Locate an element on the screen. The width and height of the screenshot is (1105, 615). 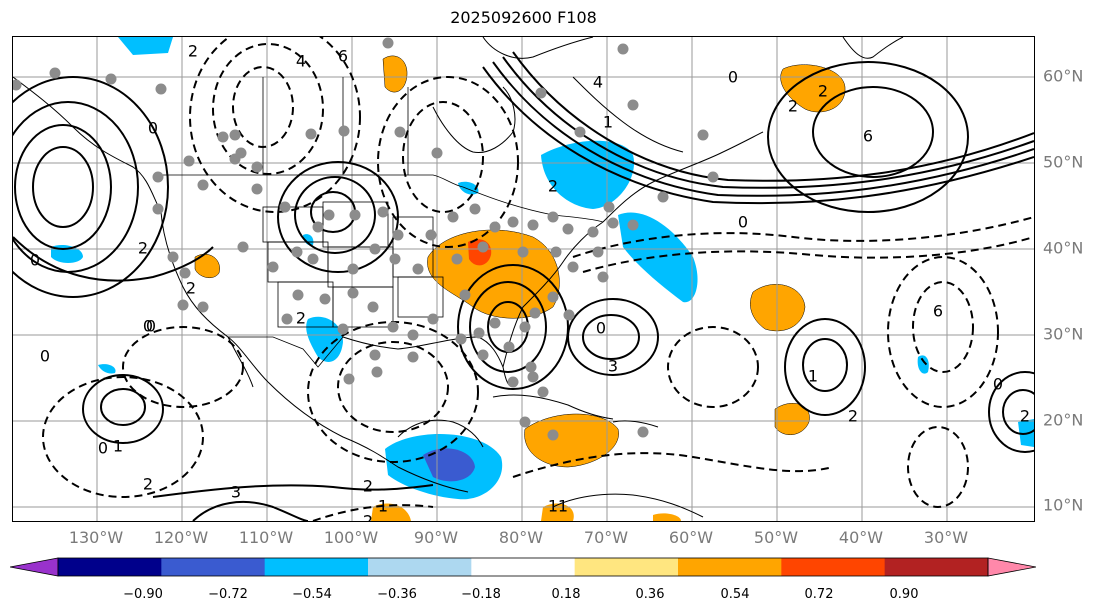
colorbar-tick-2: −0.72 is located at coordinates (228, 594).